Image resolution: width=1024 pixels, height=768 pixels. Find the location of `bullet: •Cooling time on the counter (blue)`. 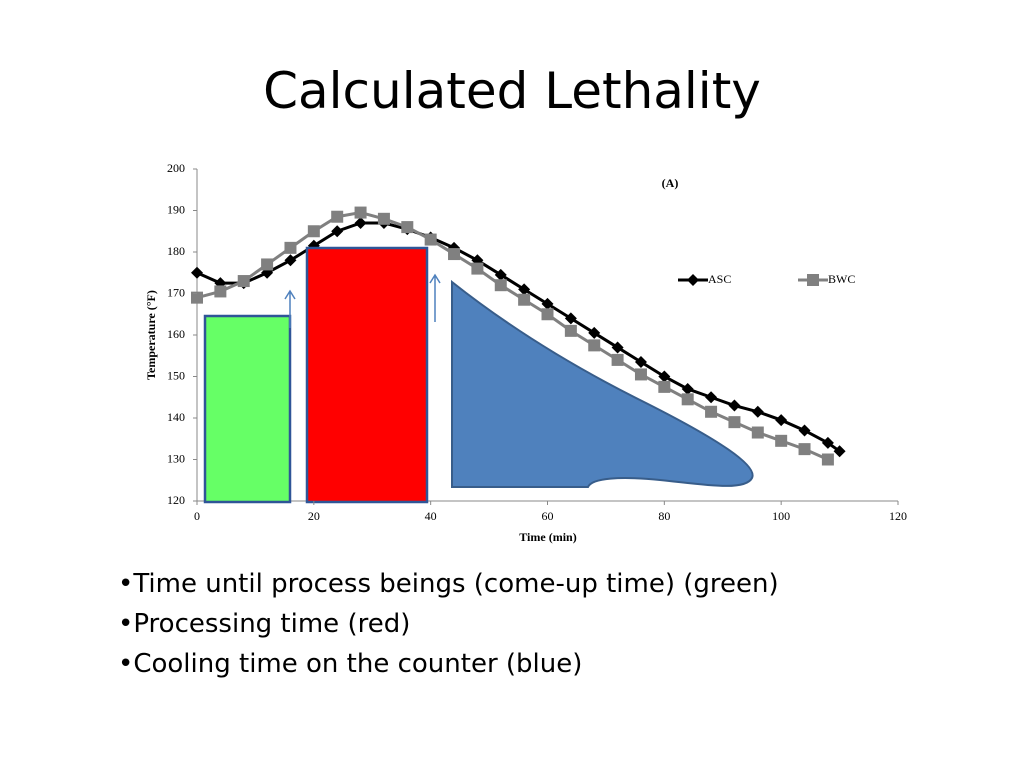

bullet: •Cooling time on the counter (blue) is located at coordinates (350, 664).